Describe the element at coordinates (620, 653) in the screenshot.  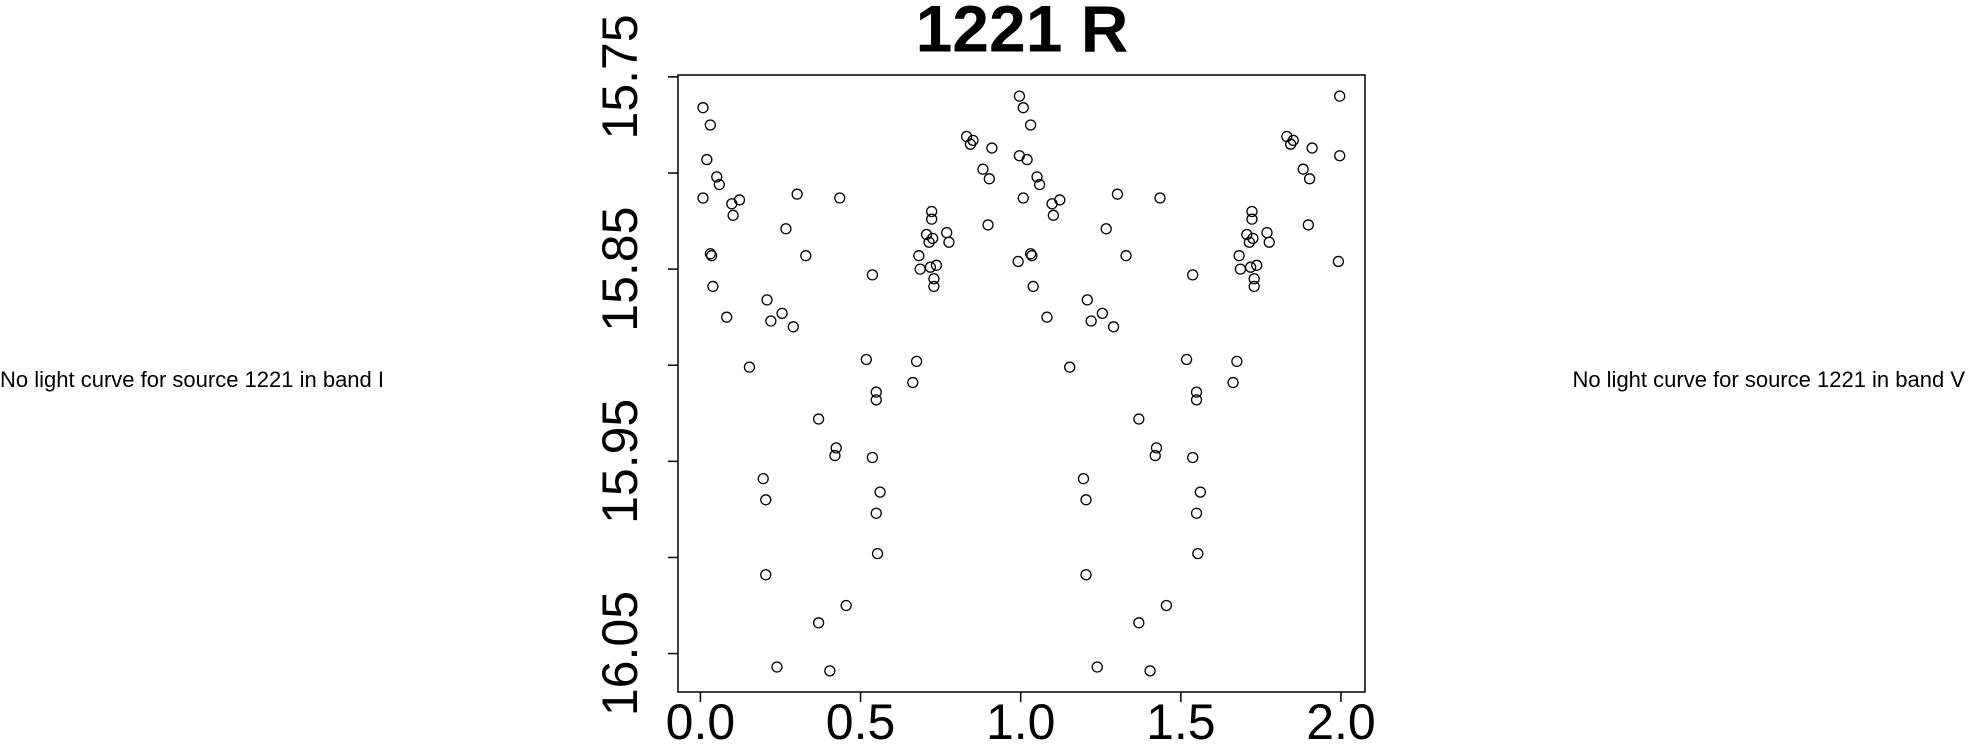
I see `y-tick-label: 16.05` at that location.